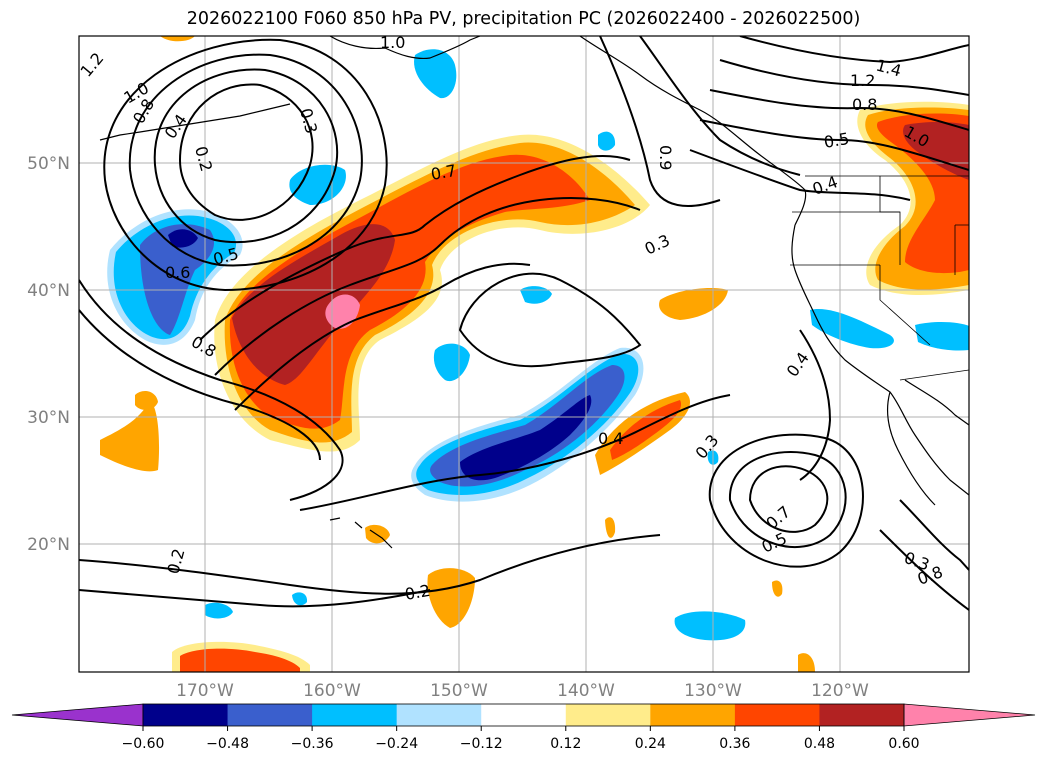 The width and height of the screenshot is (1047, 765). I want to click on lon-labels: 170°W 160°W 150°W 140°W 130°W 120°W, so click(522, 691).